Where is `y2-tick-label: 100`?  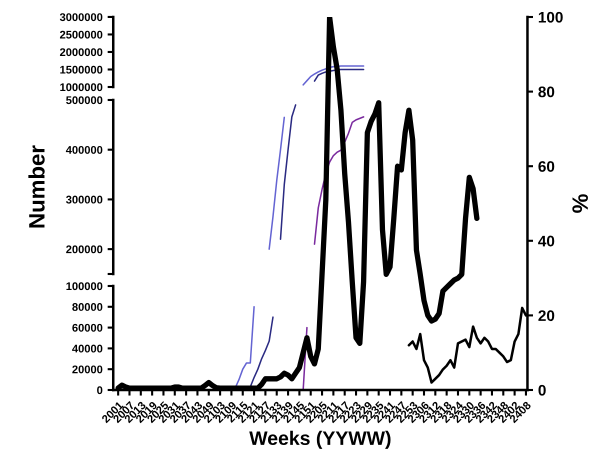
y2-tick-label: 100 is located at coordinates (550, 17).